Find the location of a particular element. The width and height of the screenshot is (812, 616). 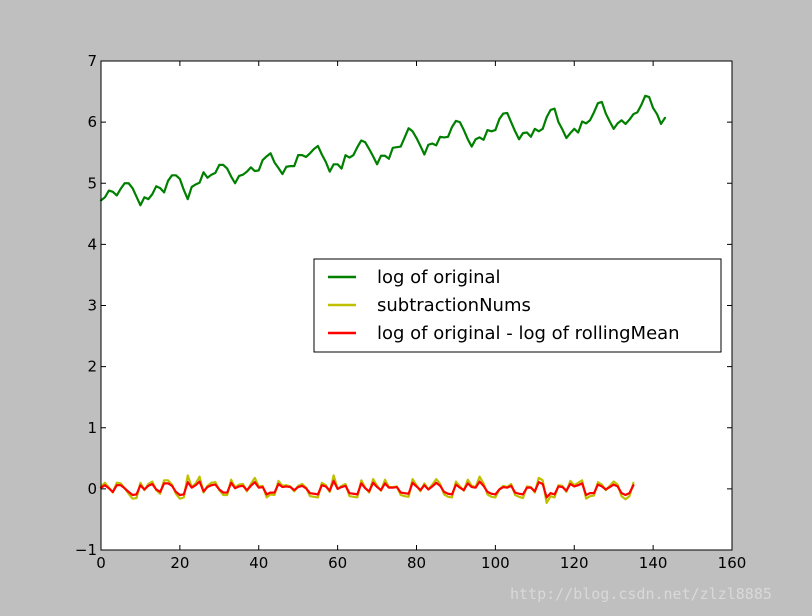

y-tick-label-5: 4 is located at coordinates (92, 244).